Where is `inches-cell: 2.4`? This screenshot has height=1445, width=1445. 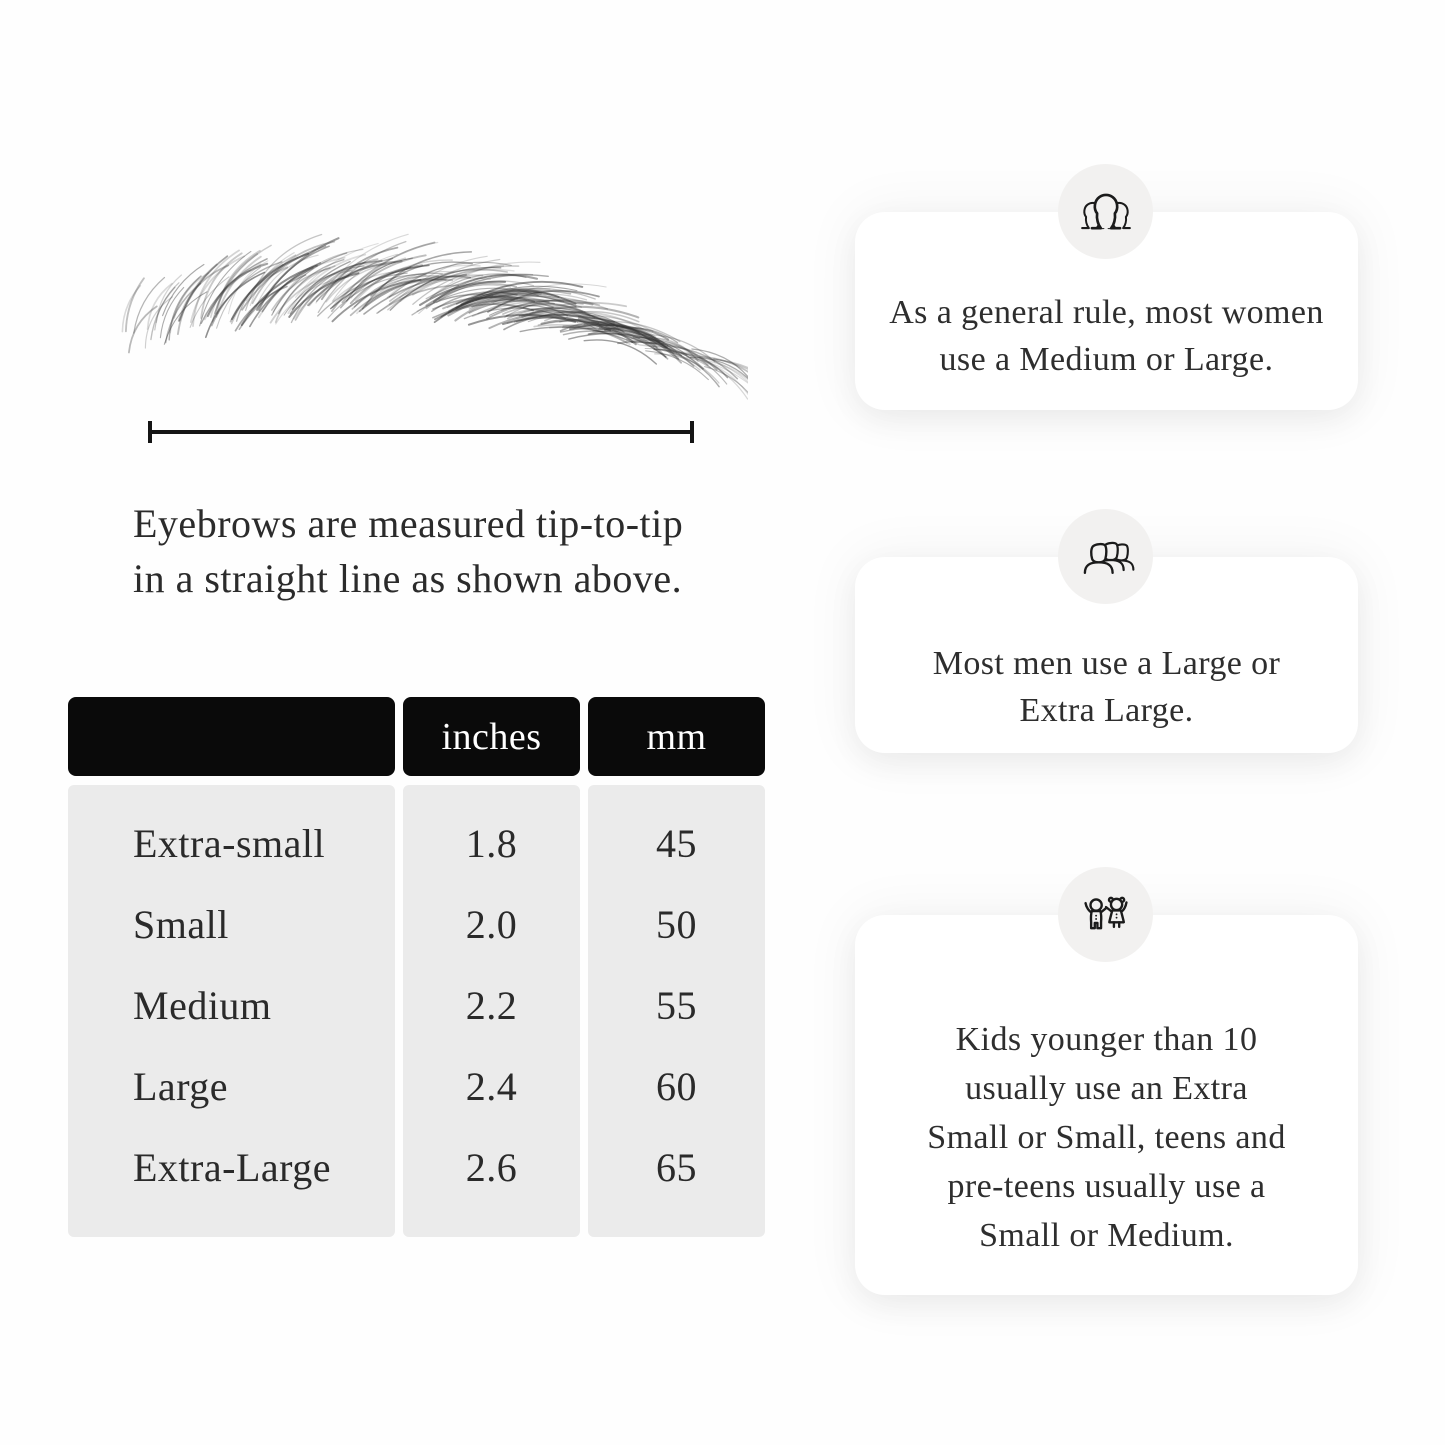
inches-cell: 2.4 is located at coordinates (491, 1086).